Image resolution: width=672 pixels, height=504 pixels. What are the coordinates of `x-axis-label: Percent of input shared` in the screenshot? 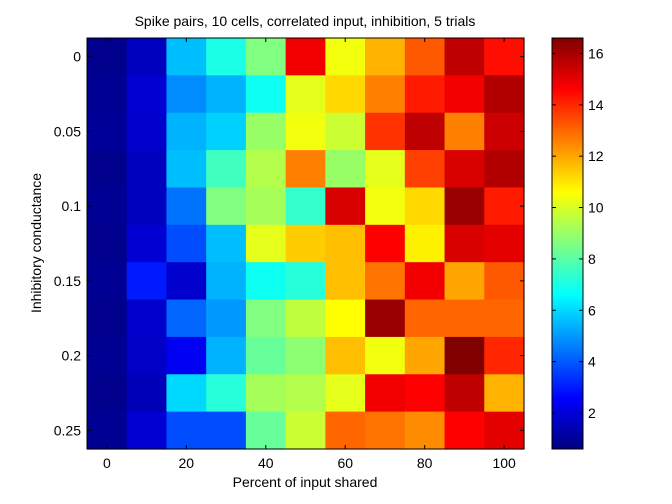 It's located at (305, 482).